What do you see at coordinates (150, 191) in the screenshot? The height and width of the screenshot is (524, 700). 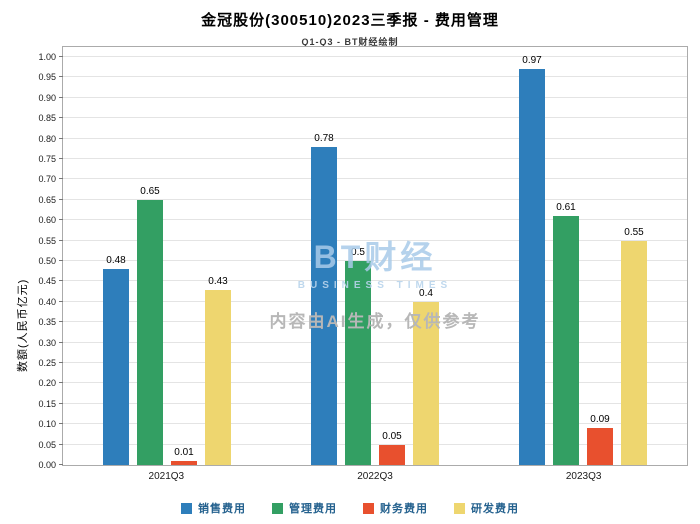 I see `bar-value-label: 0.65` at bounding box center [150, 191].